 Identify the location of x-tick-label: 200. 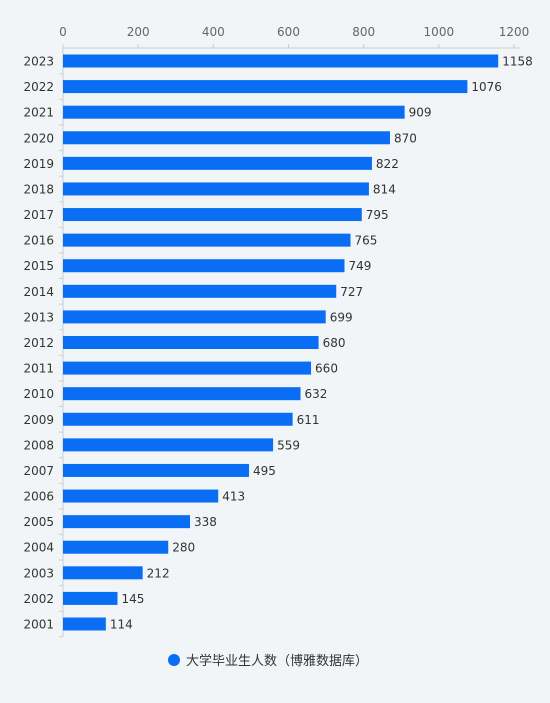
(138, 32).